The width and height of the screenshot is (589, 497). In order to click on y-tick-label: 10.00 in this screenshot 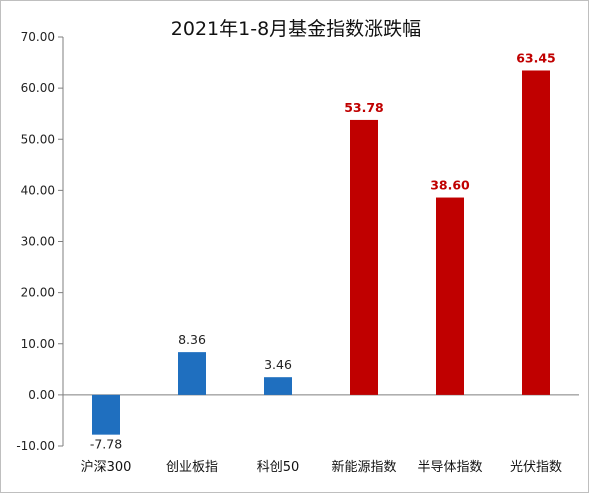, I will do `click(38, 344)`.